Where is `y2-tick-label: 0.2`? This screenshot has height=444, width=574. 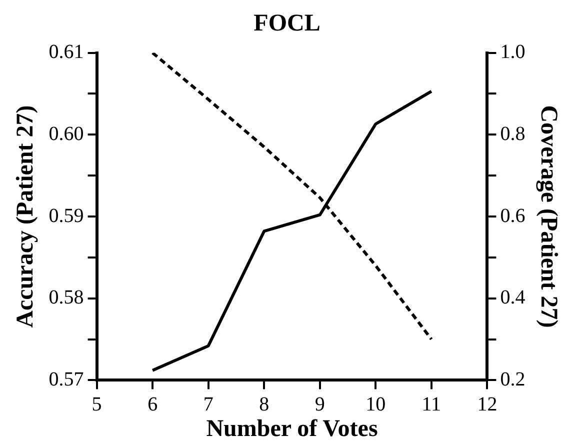 y2-tick-label: 0.2 is located at coordinates (513, 379).